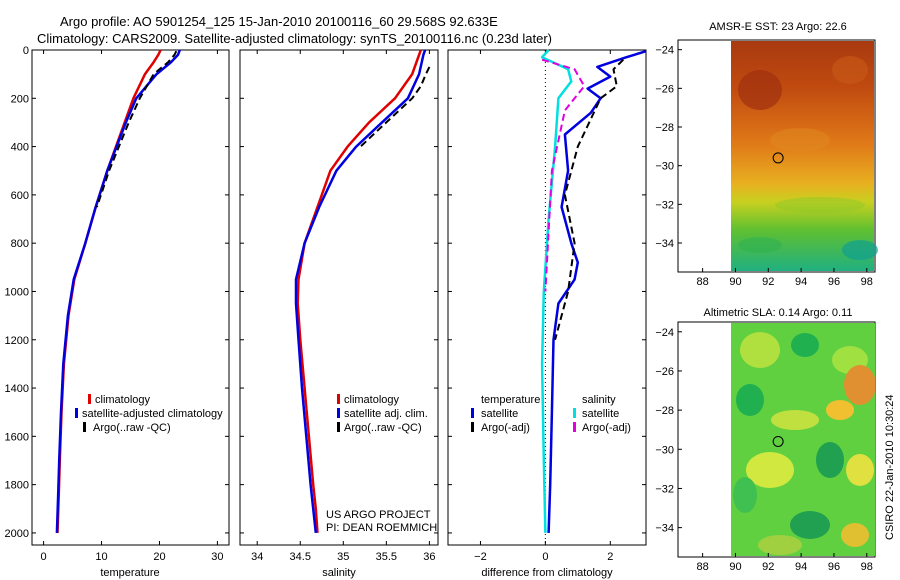 The image size is (900, 580). I want to click on map-ytick-label-sst_map-1: −26, so click(664, 89).